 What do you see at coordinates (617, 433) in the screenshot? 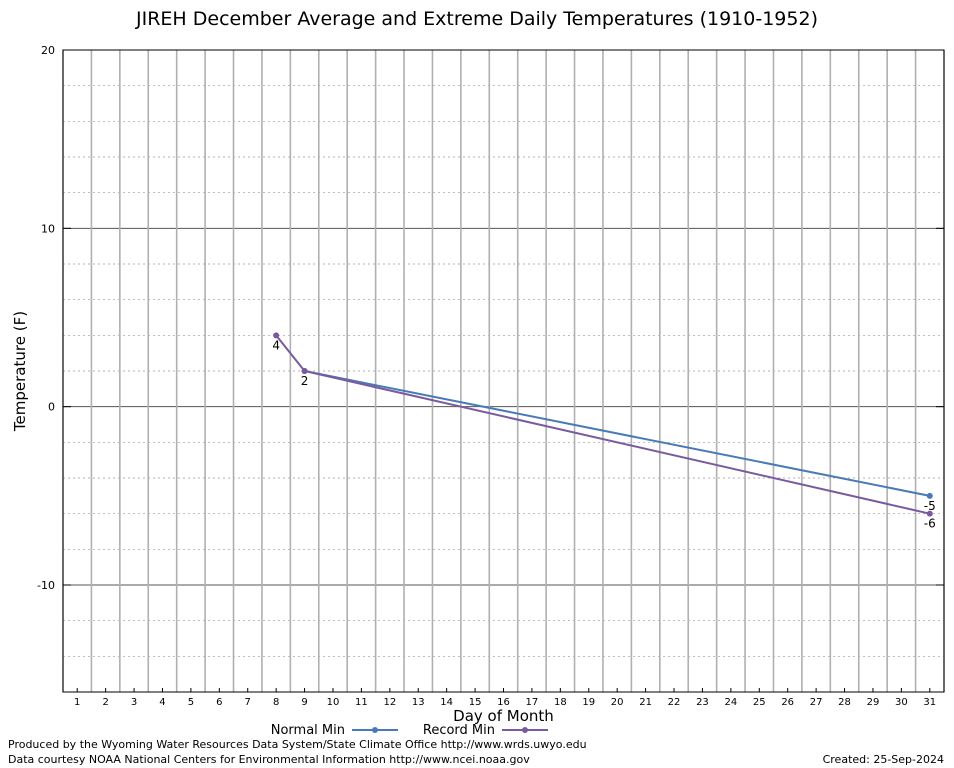
I see `series-line` at bounding box center [617, 433].